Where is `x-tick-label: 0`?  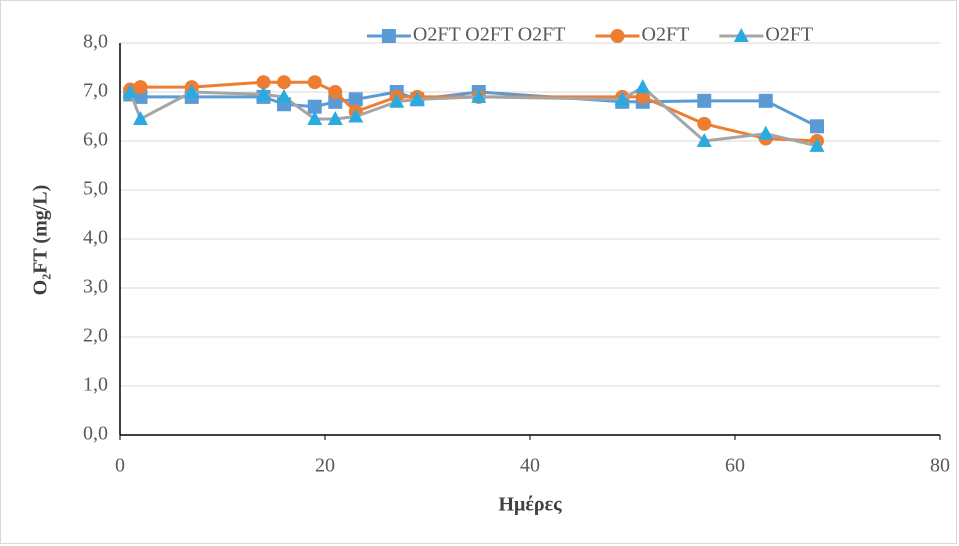 x-tick-label: 0 is located at coordinates (120, 466).